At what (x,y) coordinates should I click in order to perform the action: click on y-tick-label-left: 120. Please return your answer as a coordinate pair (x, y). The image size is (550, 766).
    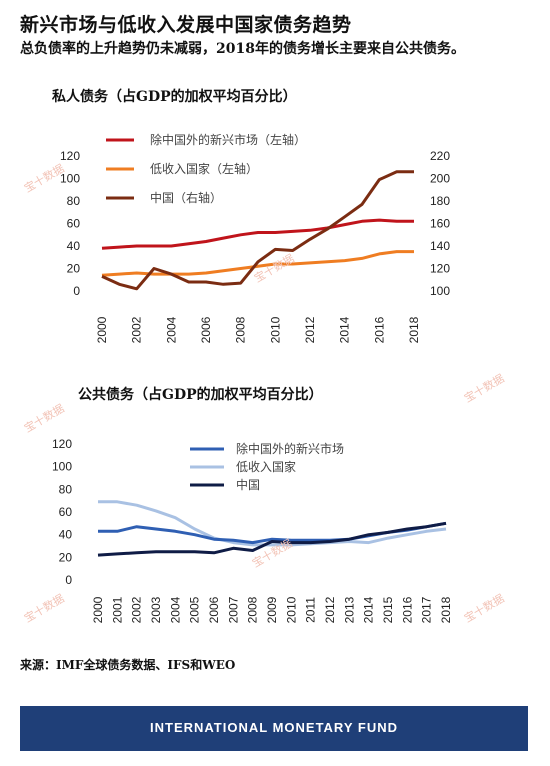
    Looking at the image, I should click on (70, 156).